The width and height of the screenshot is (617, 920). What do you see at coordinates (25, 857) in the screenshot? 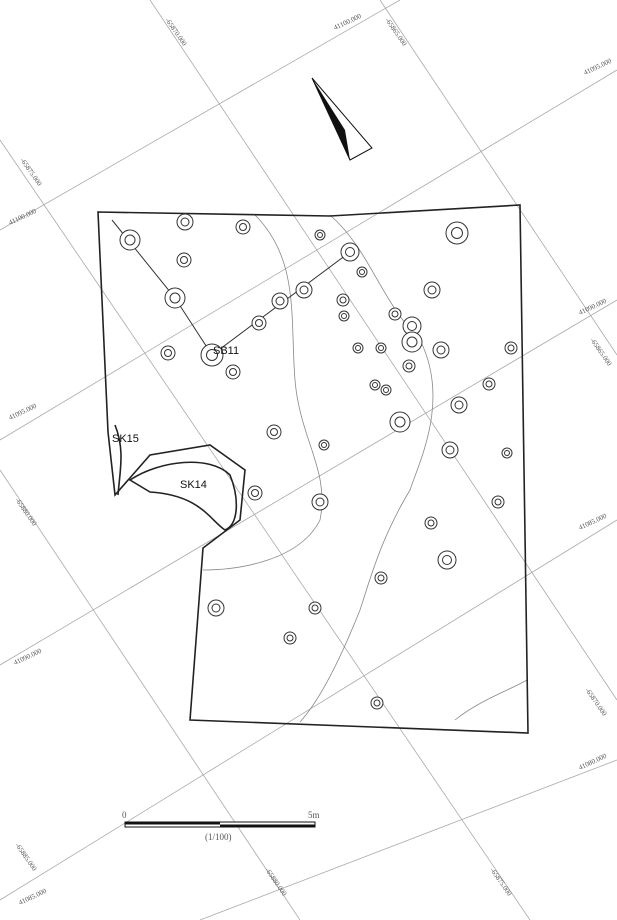
I see `grid-label: -65885.000` at bounding box center [25, 857].